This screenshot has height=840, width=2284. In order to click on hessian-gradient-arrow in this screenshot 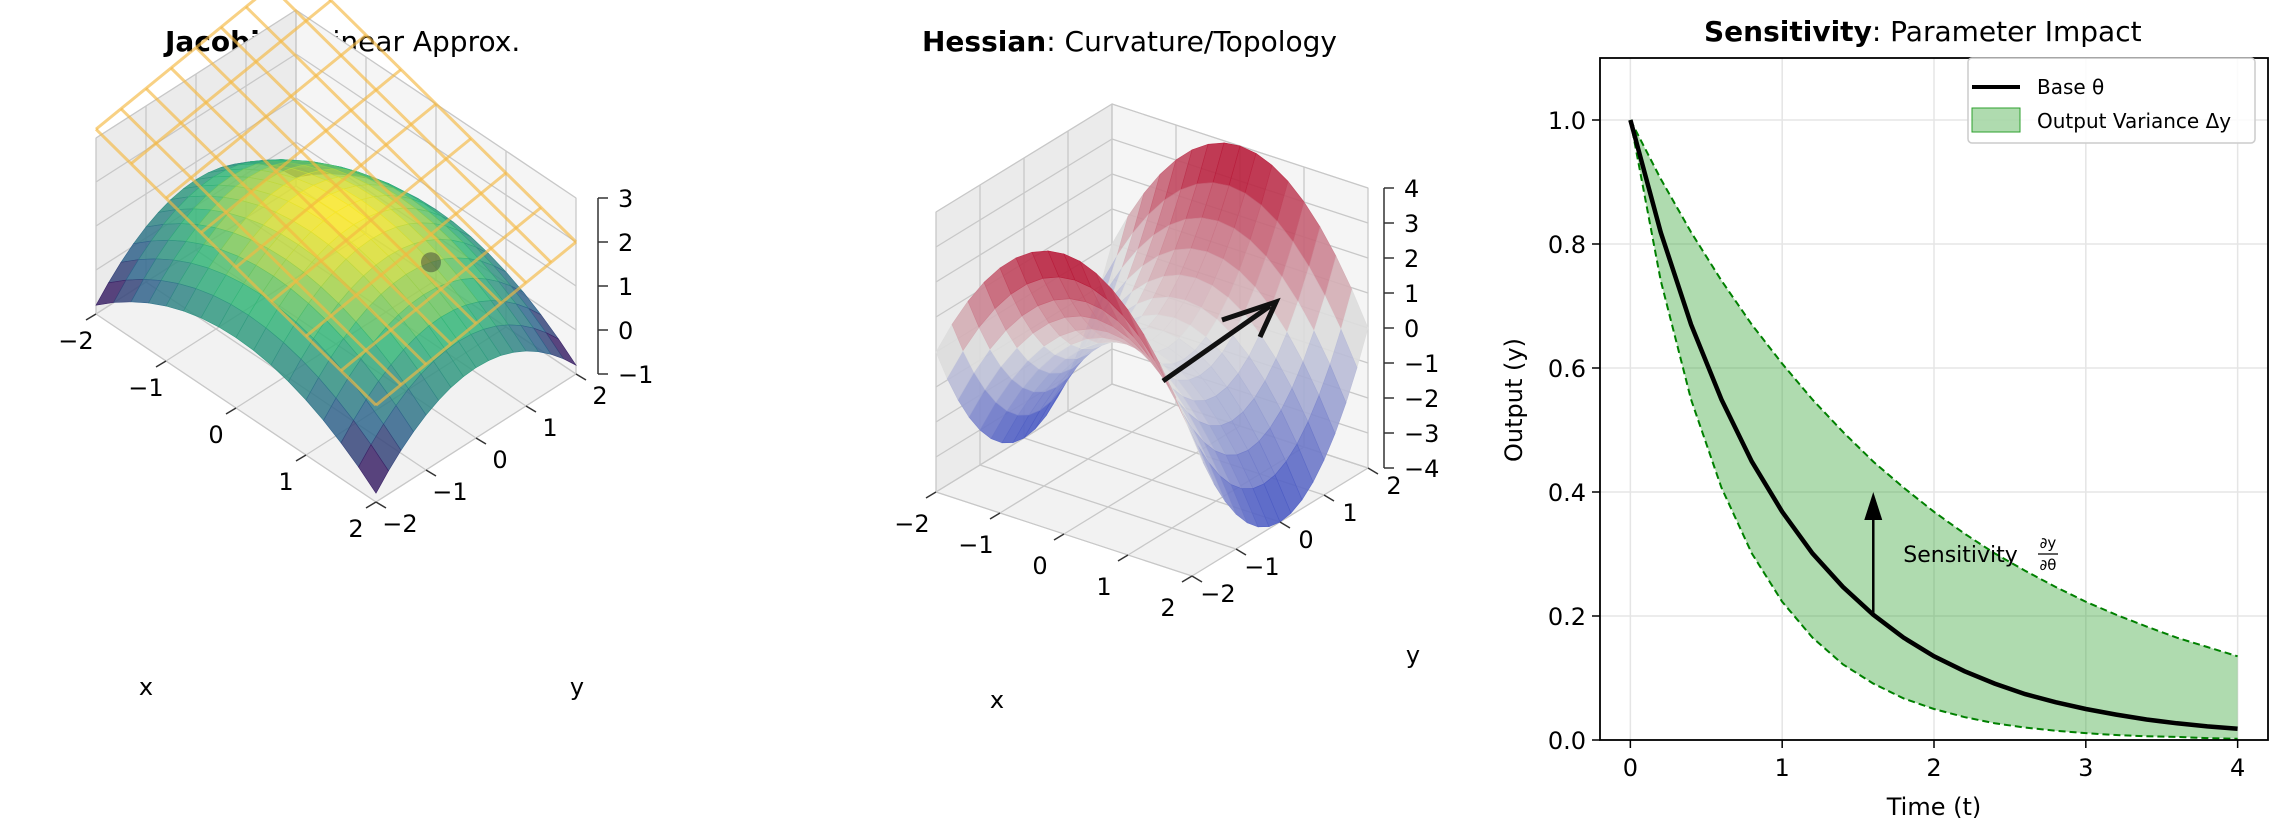, I will do `click(1221, 340)`.